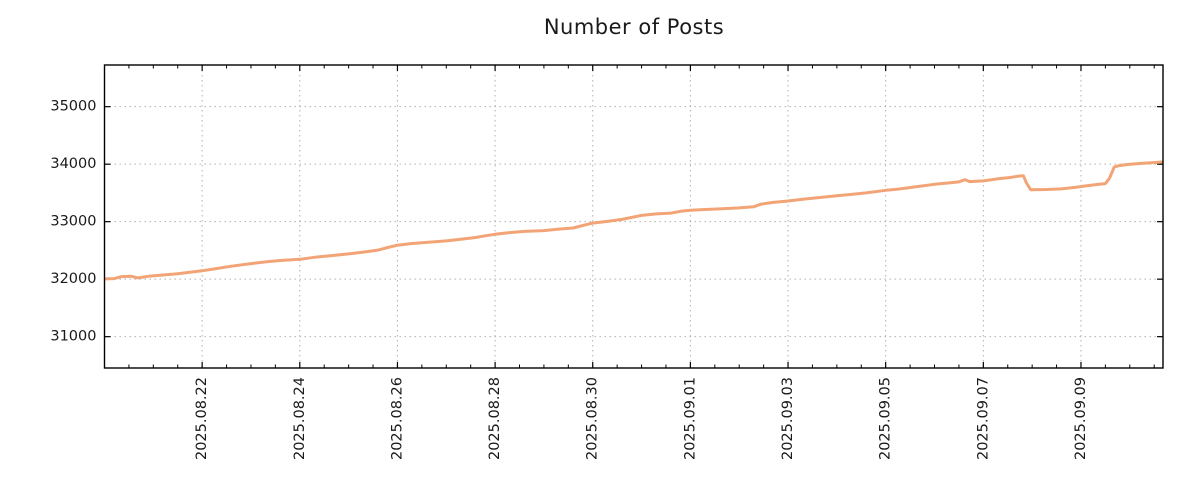  What do you see at coordinates (397, 418) in the screenshot?
I see `x-tick-label: 2025.08.26` at bounding box center [397, 418].